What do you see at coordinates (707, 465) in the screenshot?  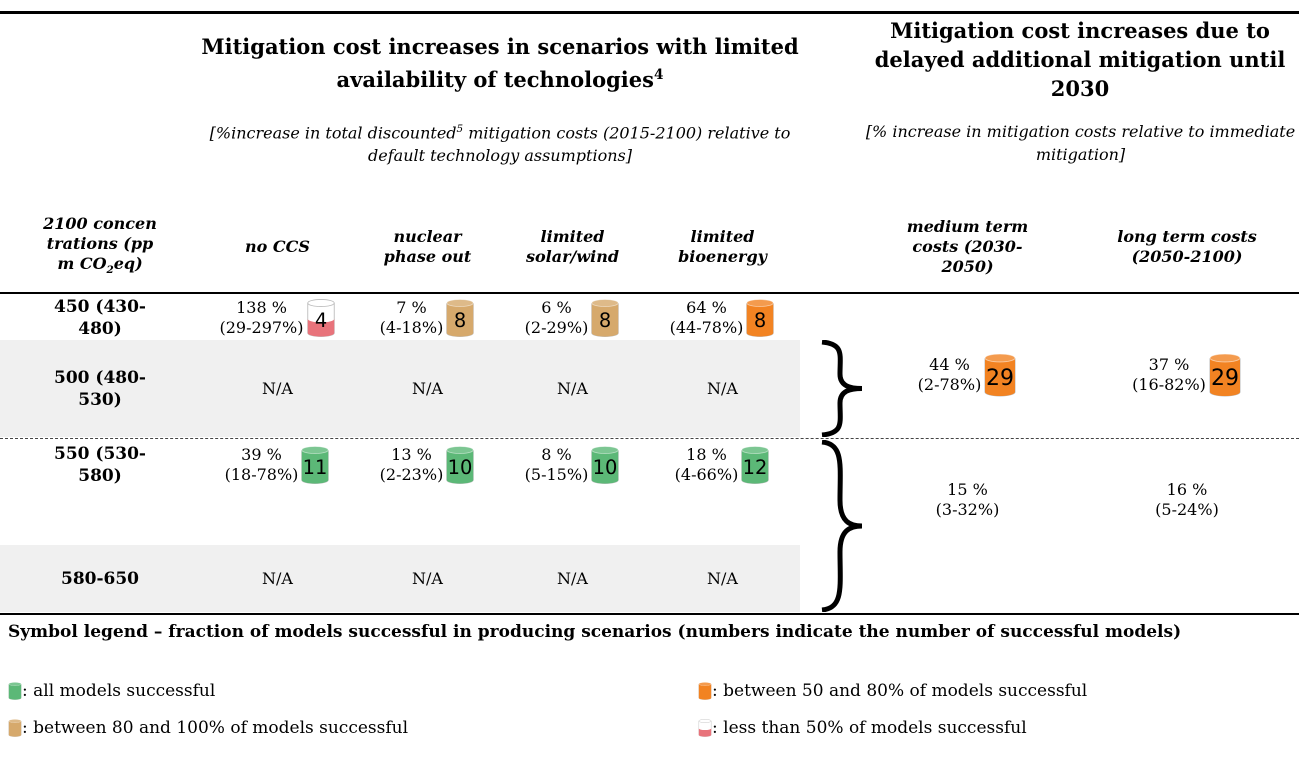 I see `cell-text: 18 % (4-66%)` at bounding box center [707, 465].